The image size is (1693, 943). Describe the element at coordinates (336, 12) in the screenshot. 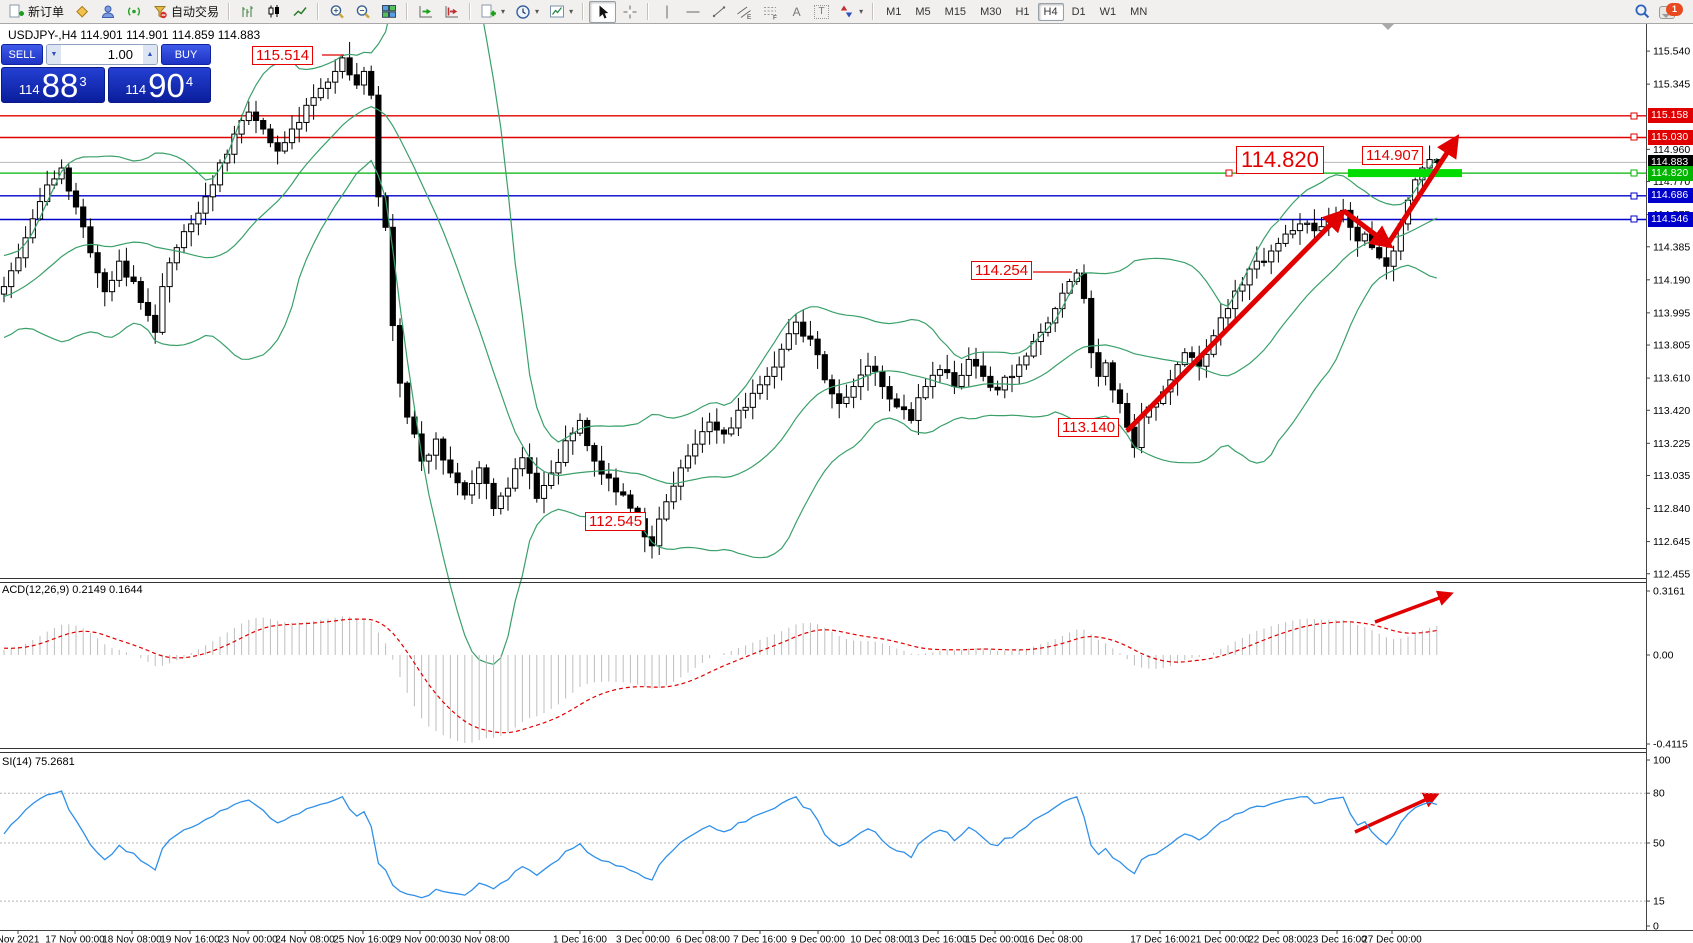

I see `zoom-in-button` at that location.